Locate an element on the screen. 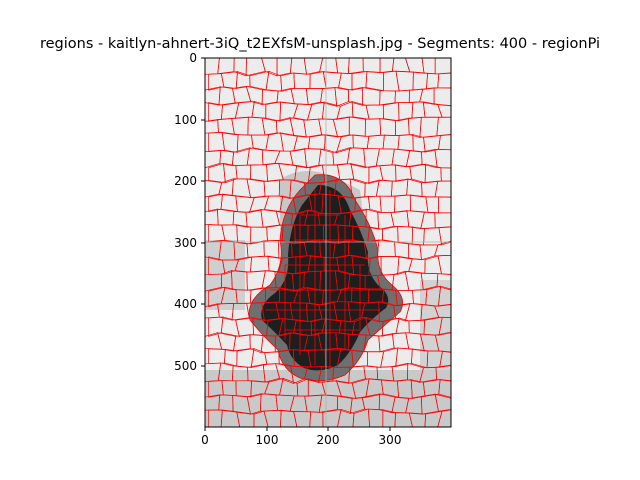  object-core is located at coordinates (325, 278).